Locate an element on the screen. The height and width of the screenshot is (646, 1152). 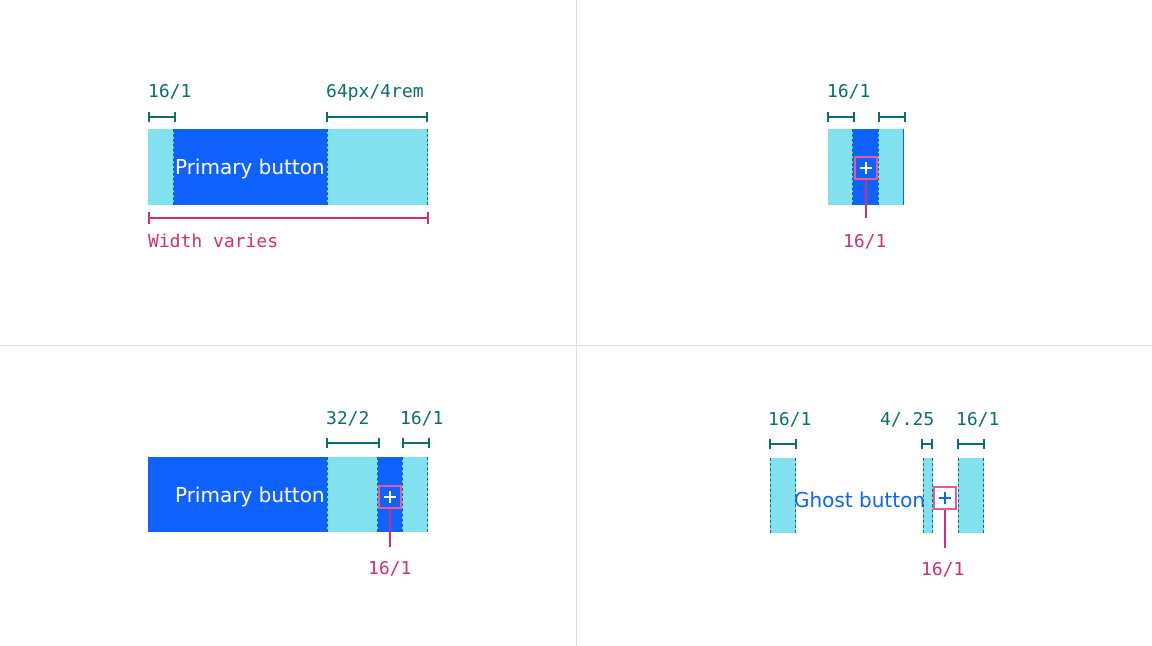
ghost-button: Ghost button is located at coordinates (859, 500).